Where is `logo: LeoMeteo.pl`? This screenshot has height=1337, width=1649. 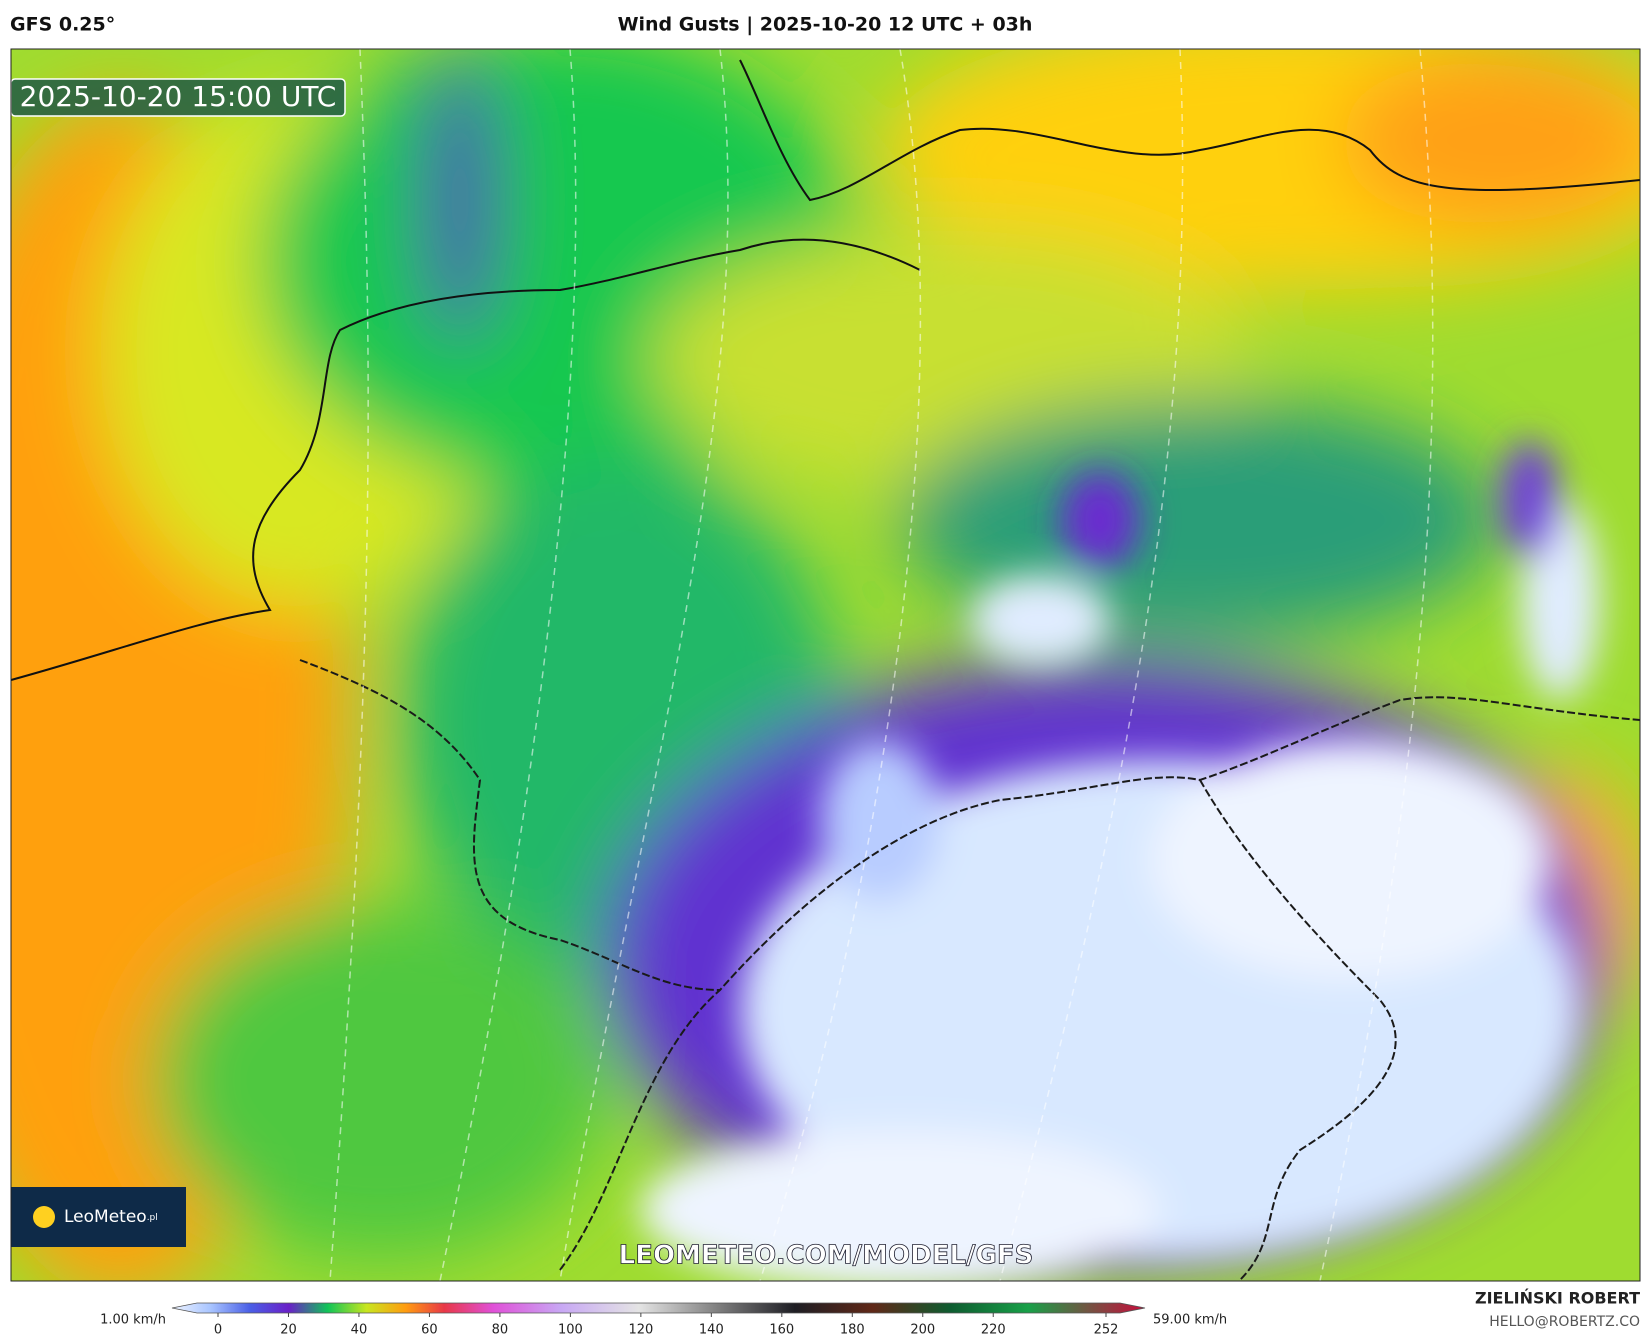 logo: LeoMeteo.pl is located at coordinates (111, 1217).